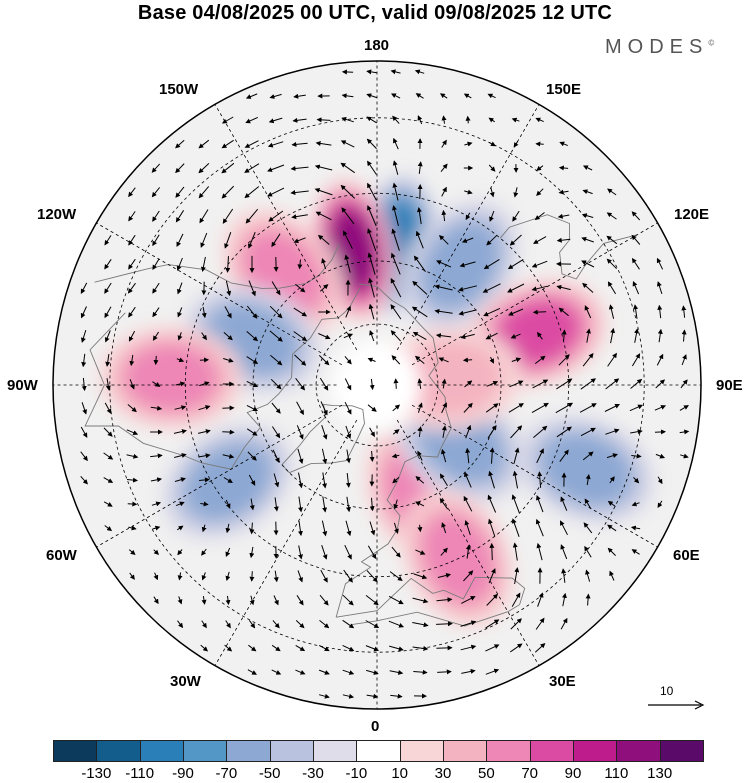 The height and width of the screenshot is (783, 750). What do you see at coordinates (185, 681) in the screenshot?
I see `lon-label-30w: 30W` at bounding box center [185, 681].